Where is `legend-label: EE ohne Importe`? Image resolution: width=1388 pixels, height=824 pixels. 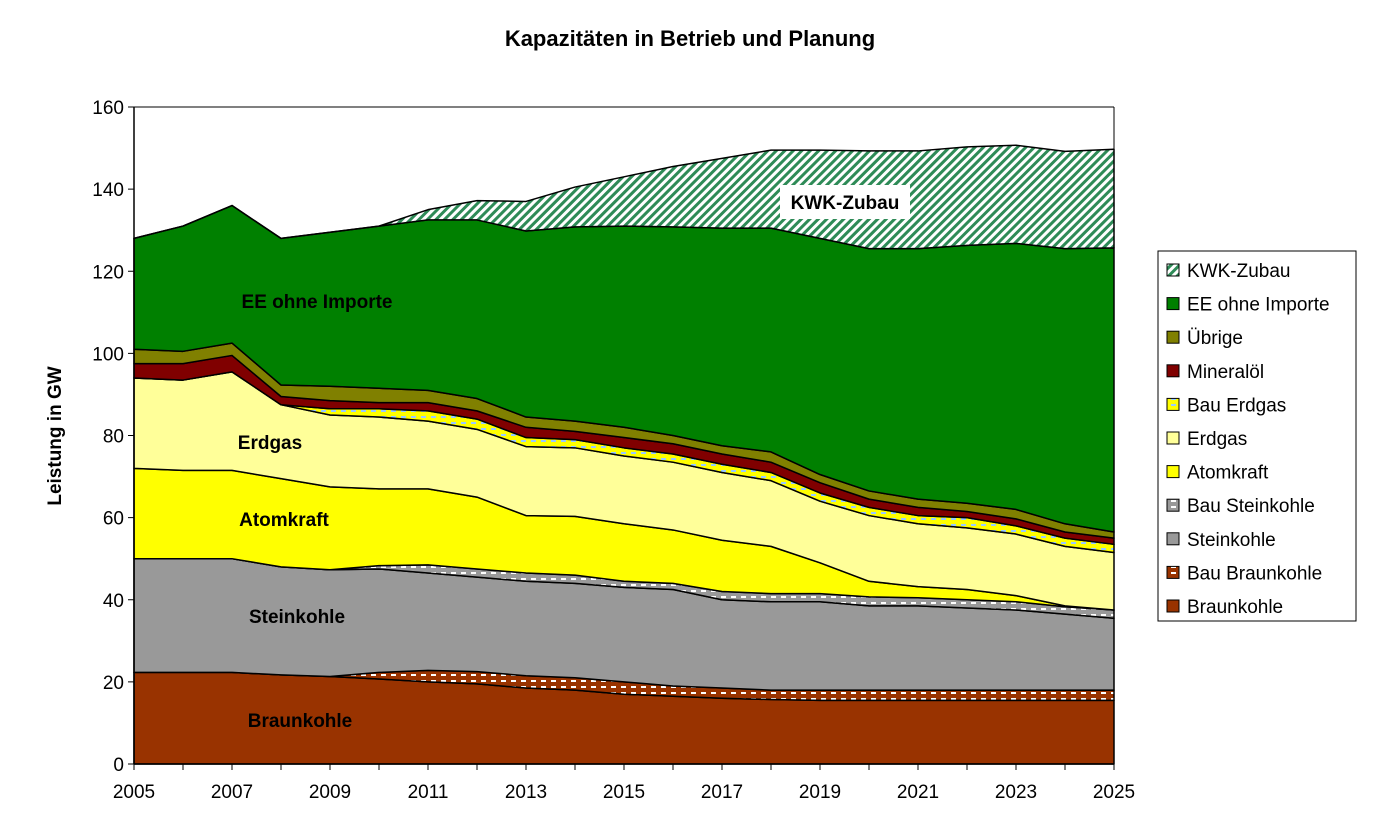
legend-label: EE ohne Importe is located at coordinates (1258, 305).